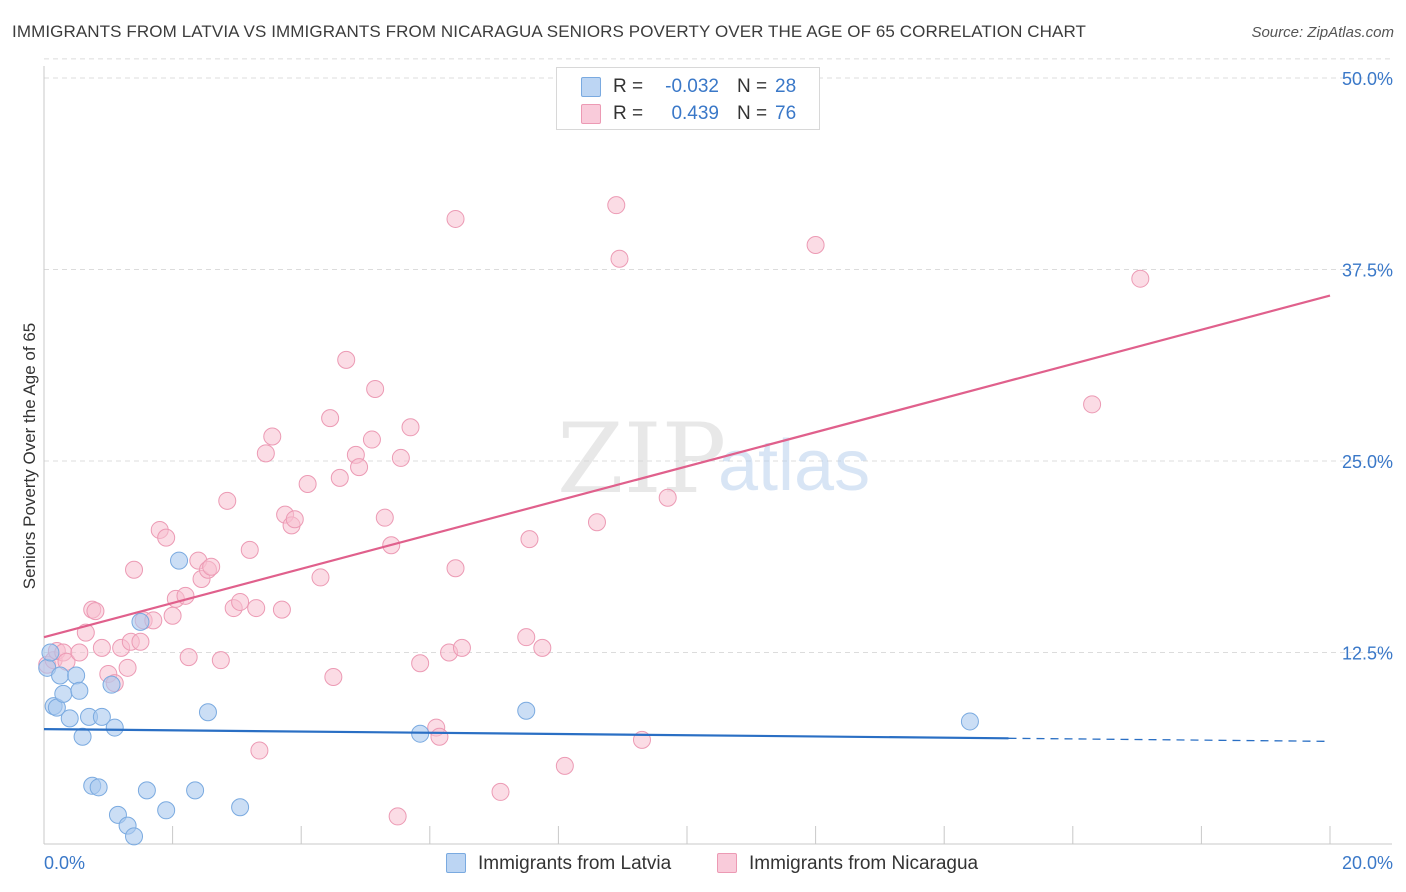  Describe the element at coordinates (794, 466) in the screenshot. I see `watermark-atlas: atlas` at that location.